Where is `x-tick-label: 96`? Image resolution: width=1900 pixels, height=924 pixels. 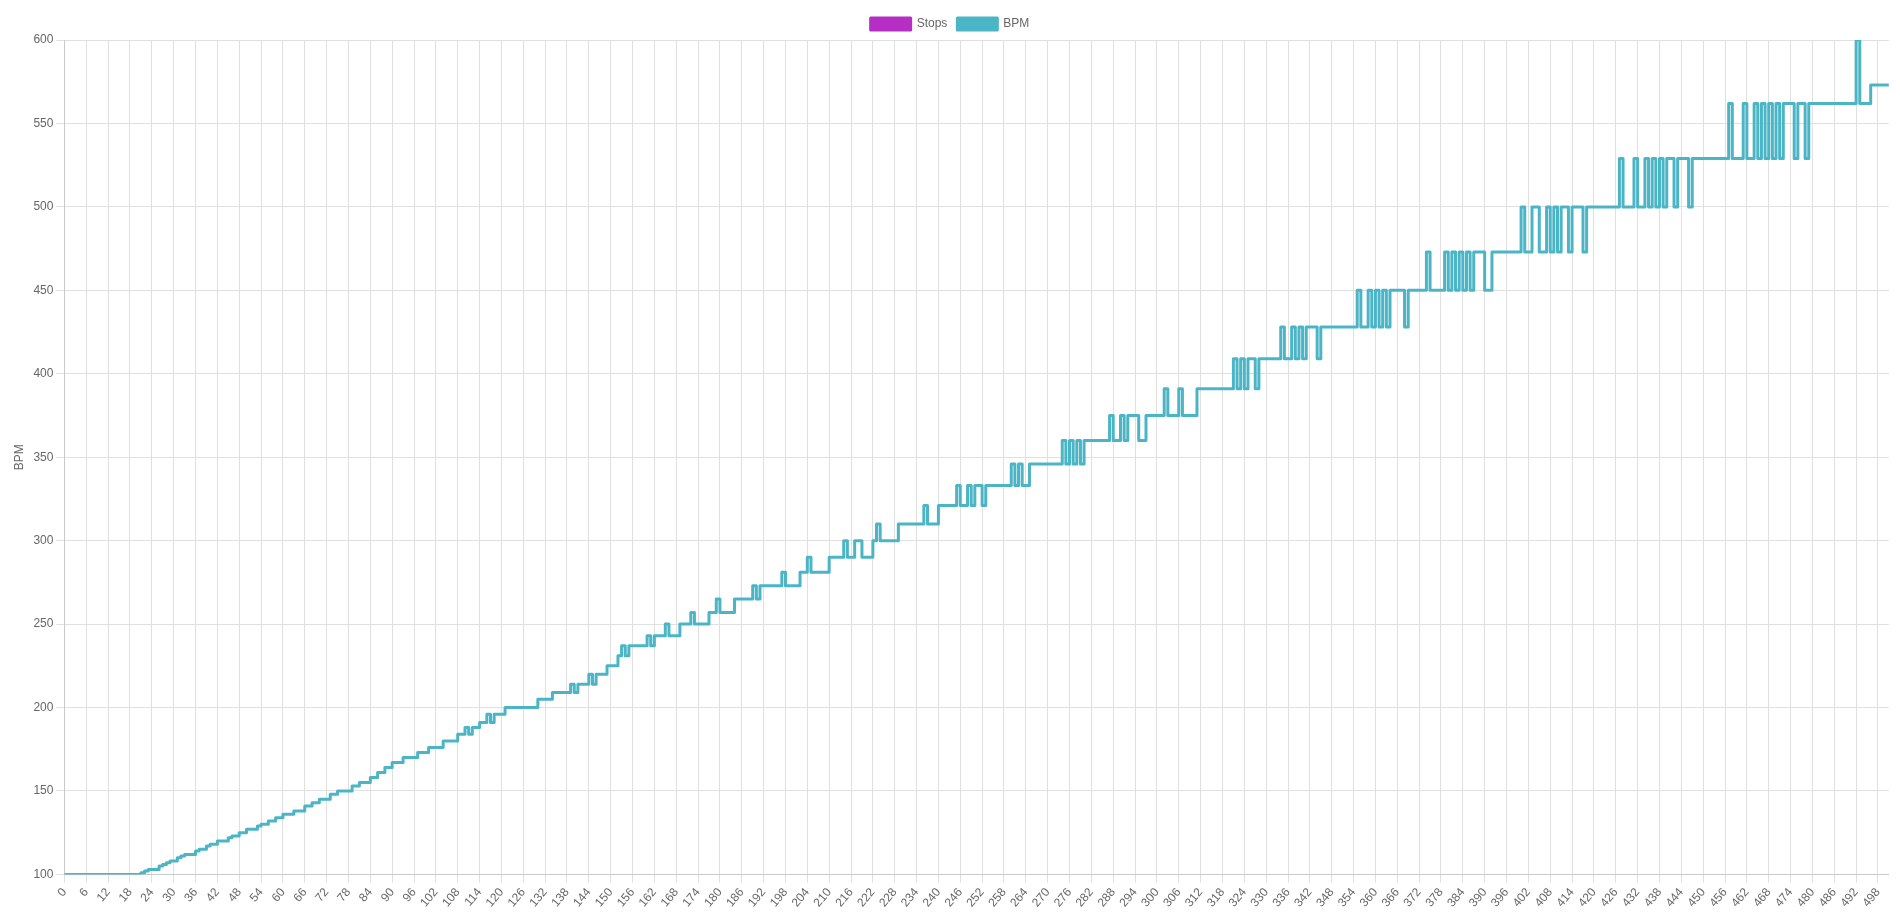 x-tick-label: 96 is located at coordinates (409, 894).